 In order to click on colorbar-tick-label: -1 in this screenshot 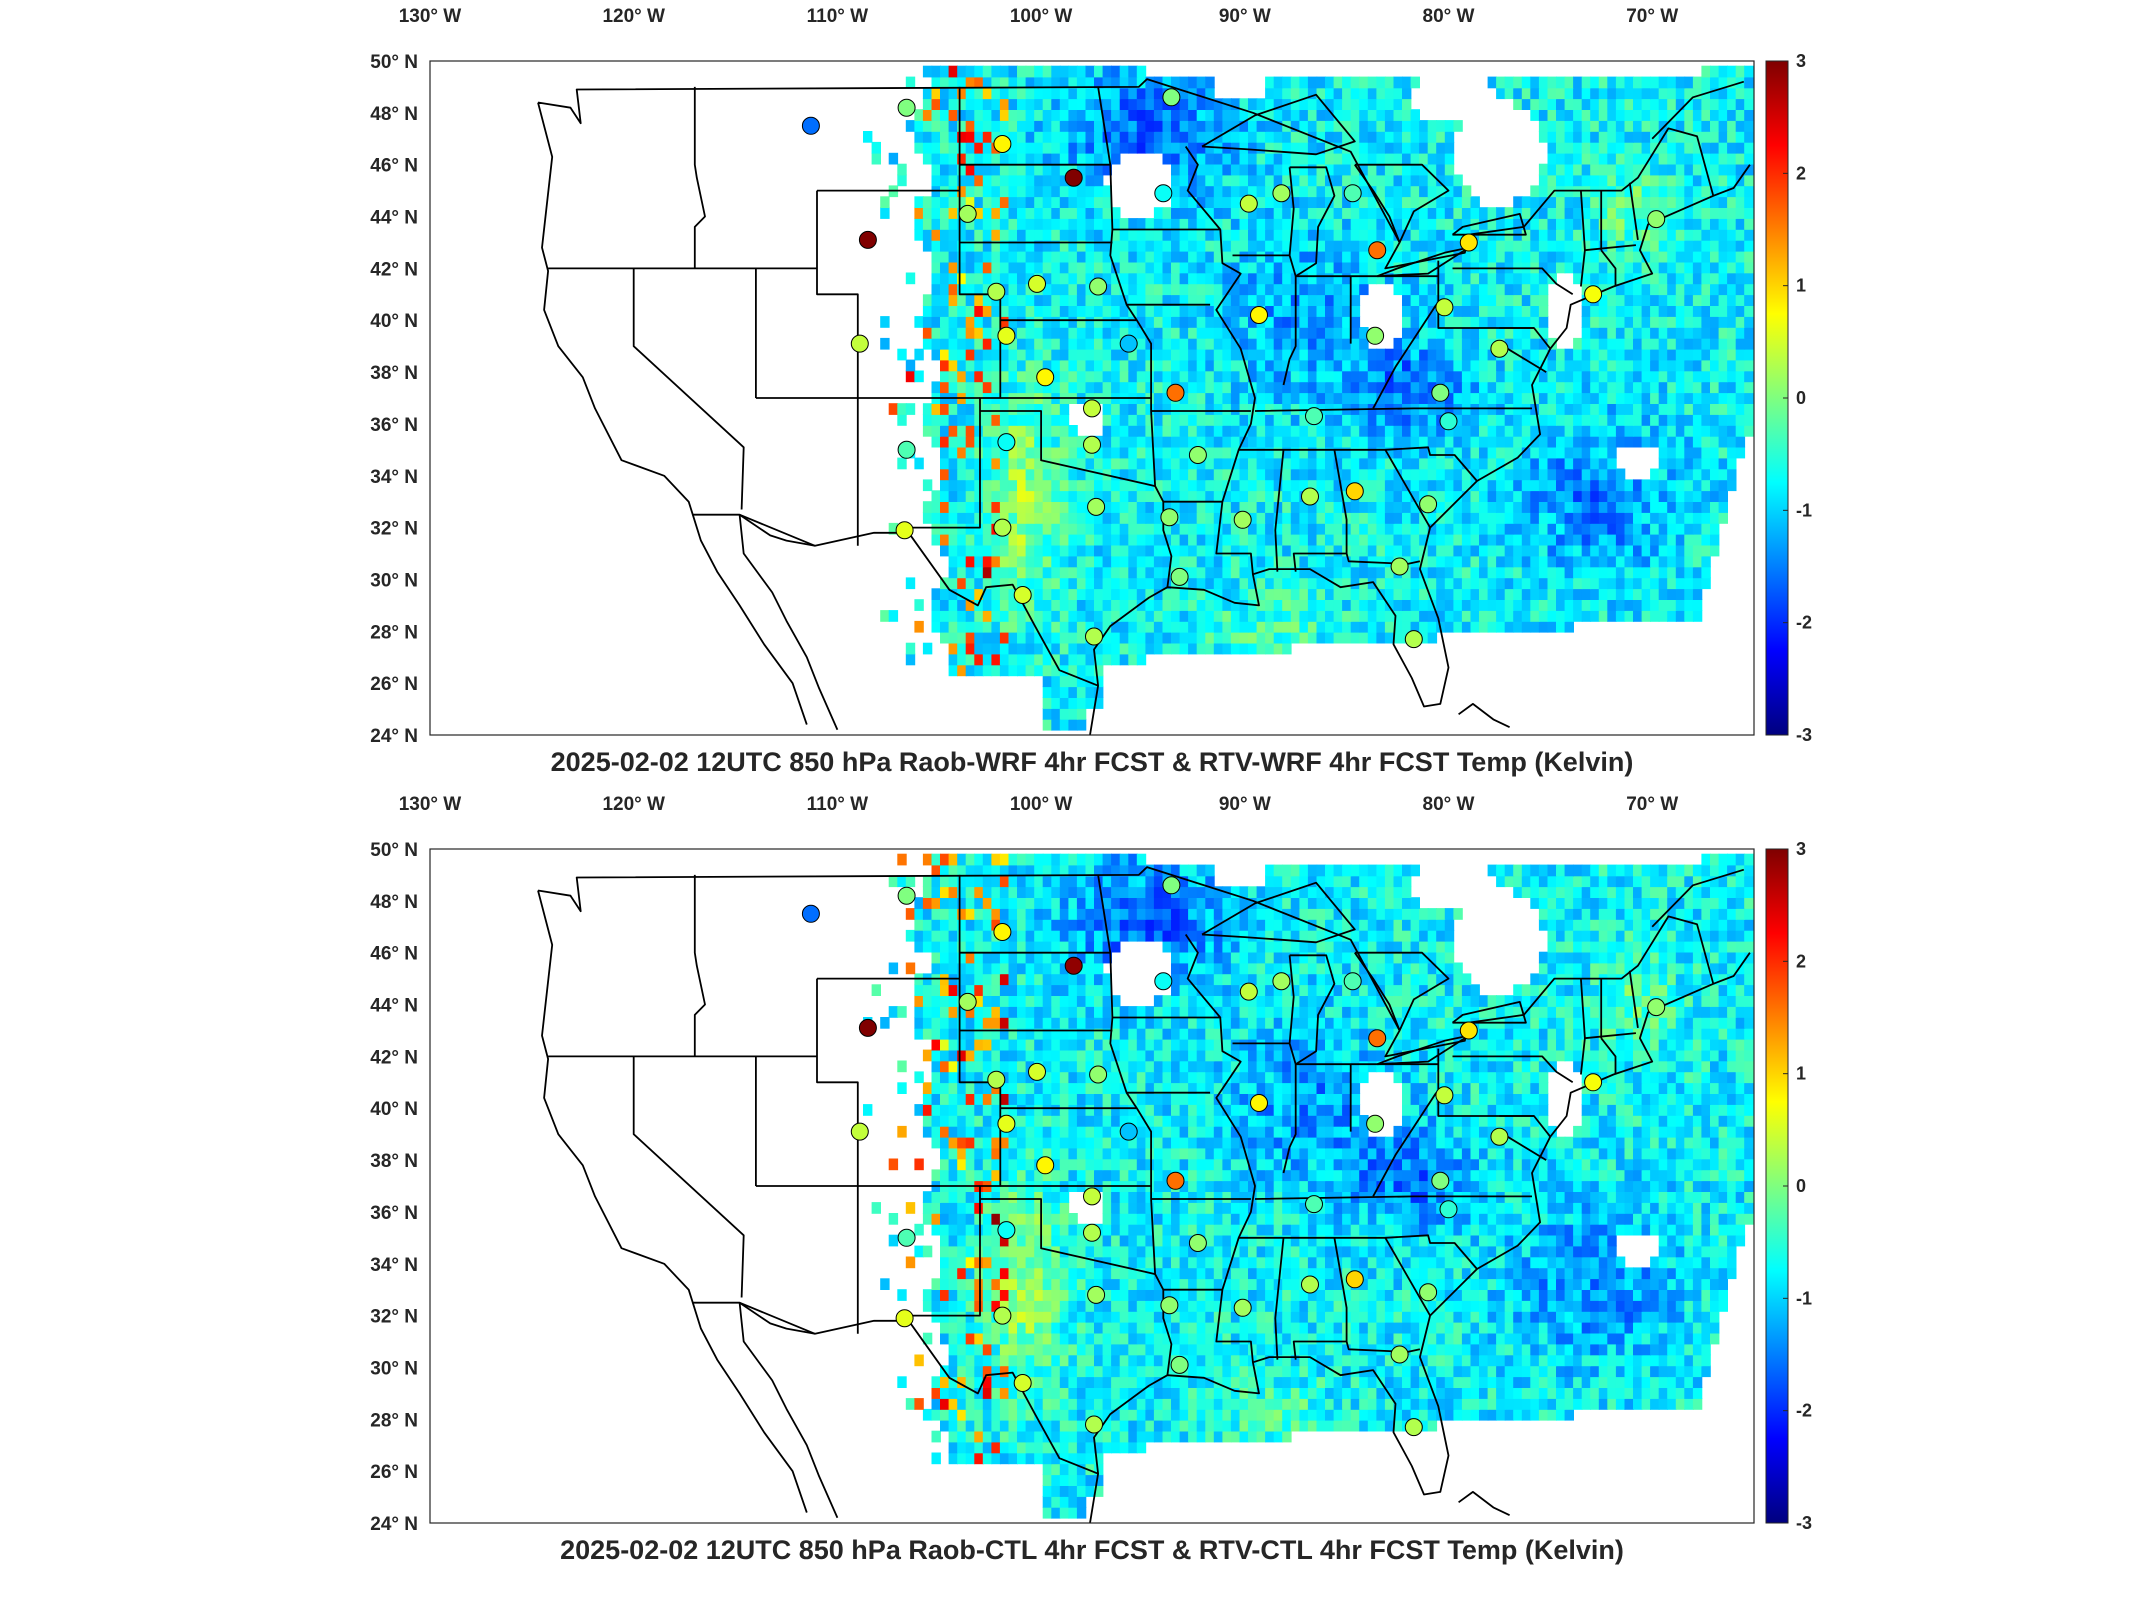, I will do `click(1804, 1298)`.